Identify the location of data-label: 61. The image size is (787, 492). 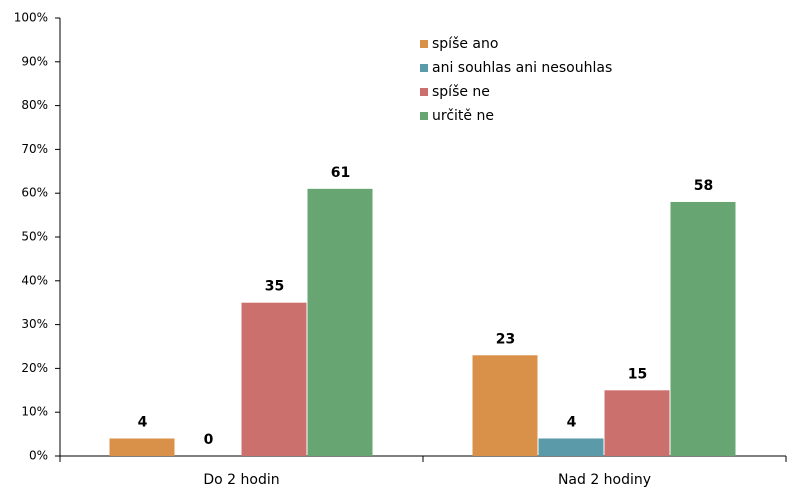
(340, 173).